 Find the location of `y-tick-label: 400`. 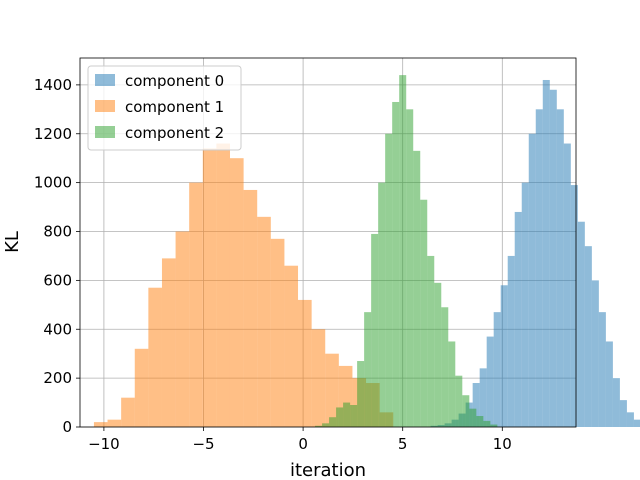

y-tick-label: 400 is located at coordinates (57, 329).